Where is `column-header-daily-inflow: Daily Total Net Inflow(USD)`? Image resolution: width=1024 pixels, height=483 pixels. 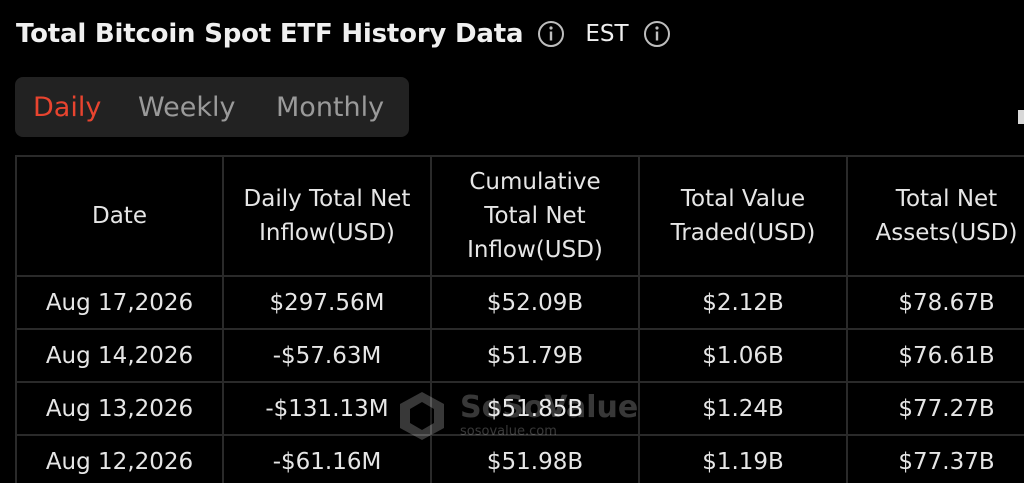
column-header-daily-inflow: Daily Total Net Inflow(USD) is located at coordinates (327, 216).